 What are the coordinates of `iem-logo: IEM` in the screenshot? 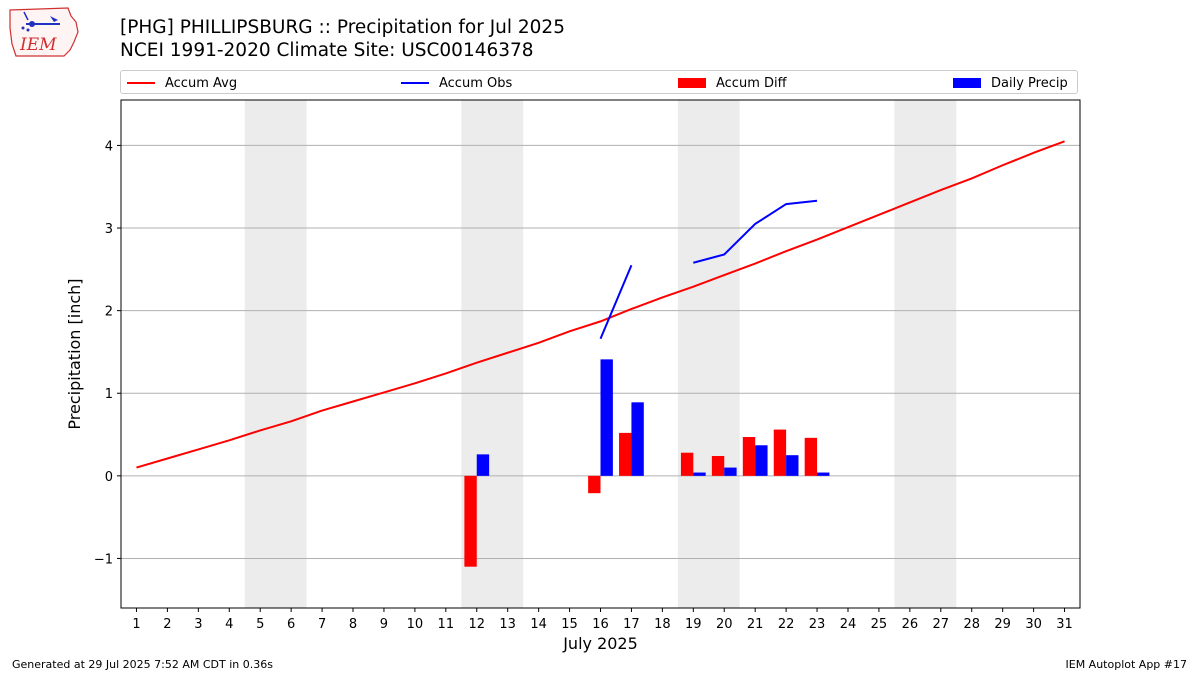 It's located at (44, 32).